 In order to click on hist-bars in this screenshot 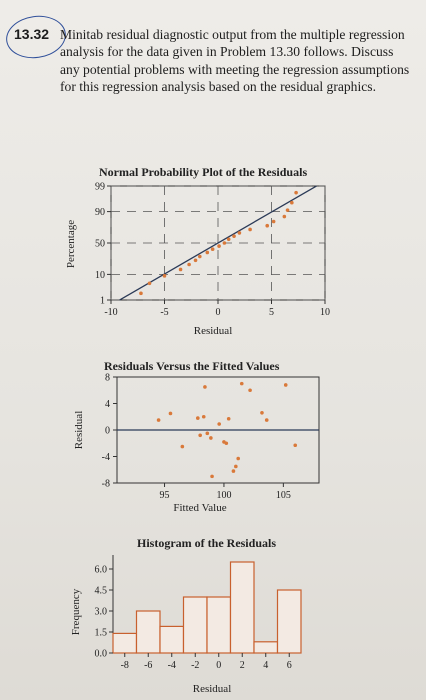, I will do `click(207, 607)`.